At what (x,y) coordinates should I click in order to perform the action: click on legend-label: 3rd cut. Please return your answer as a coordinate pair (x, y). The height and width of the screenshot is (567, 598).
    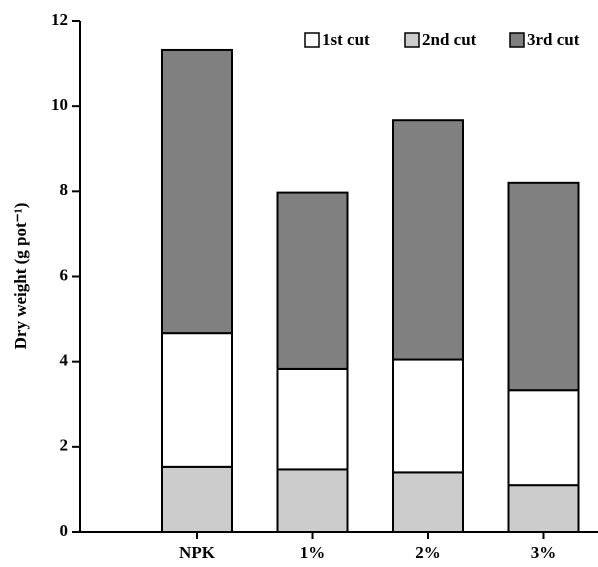
    Looking at the image, I should click on (553, 39).